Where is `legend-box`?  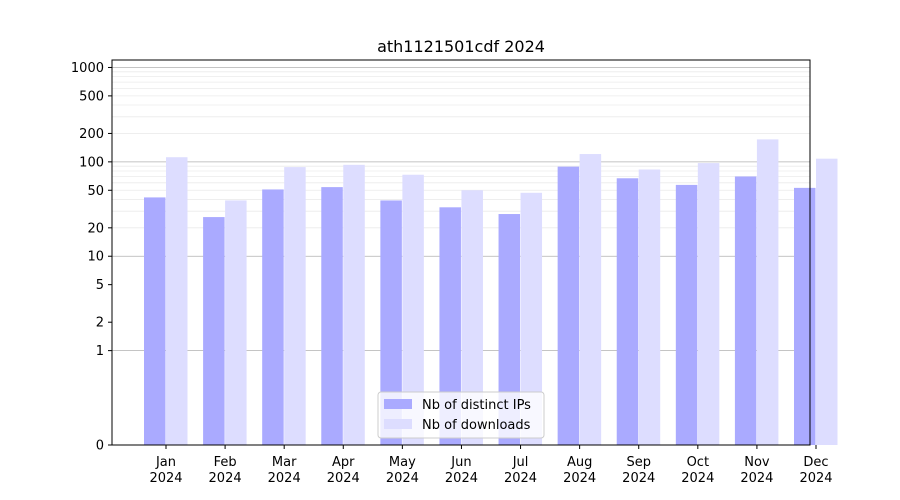
legend-box is located at coordinates (461, 415).